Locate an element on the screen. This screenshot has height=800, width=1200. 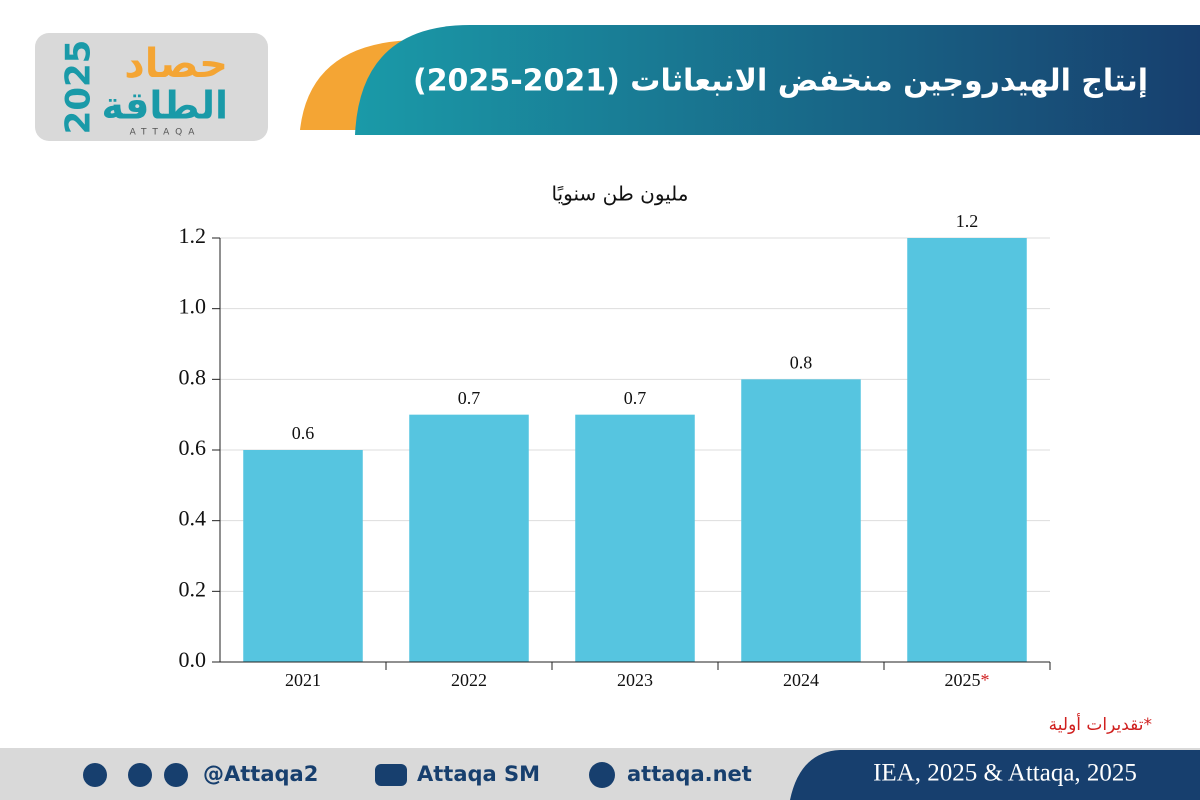
unit-label: مليون طن سنويًا is located at coordinates (619, 194).